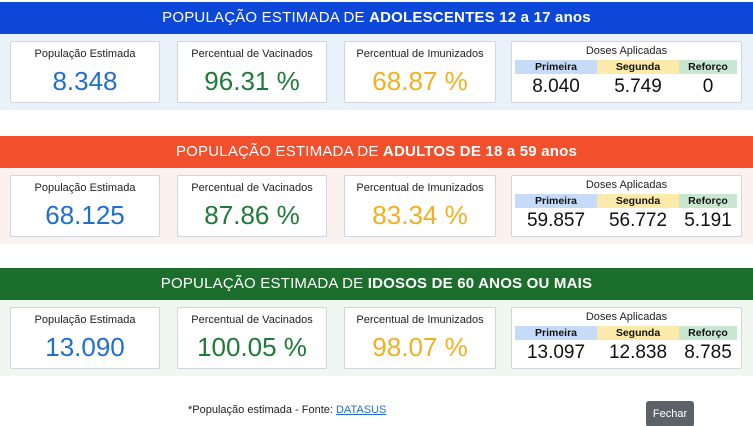 The height and width of the screenshot is (426, 753). What do you see at coordinates (262, 410) in the screenshot?
I see `footer-note-text: *População estimada - Fonte:` at bounding box center [262, 410].